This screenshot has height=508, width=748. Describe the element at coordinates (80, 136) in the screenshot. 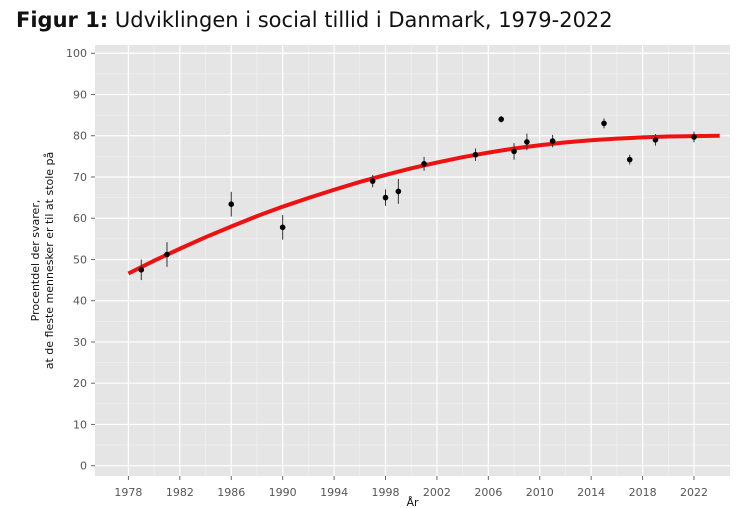

I see `y-tick-label: 80` at that location.